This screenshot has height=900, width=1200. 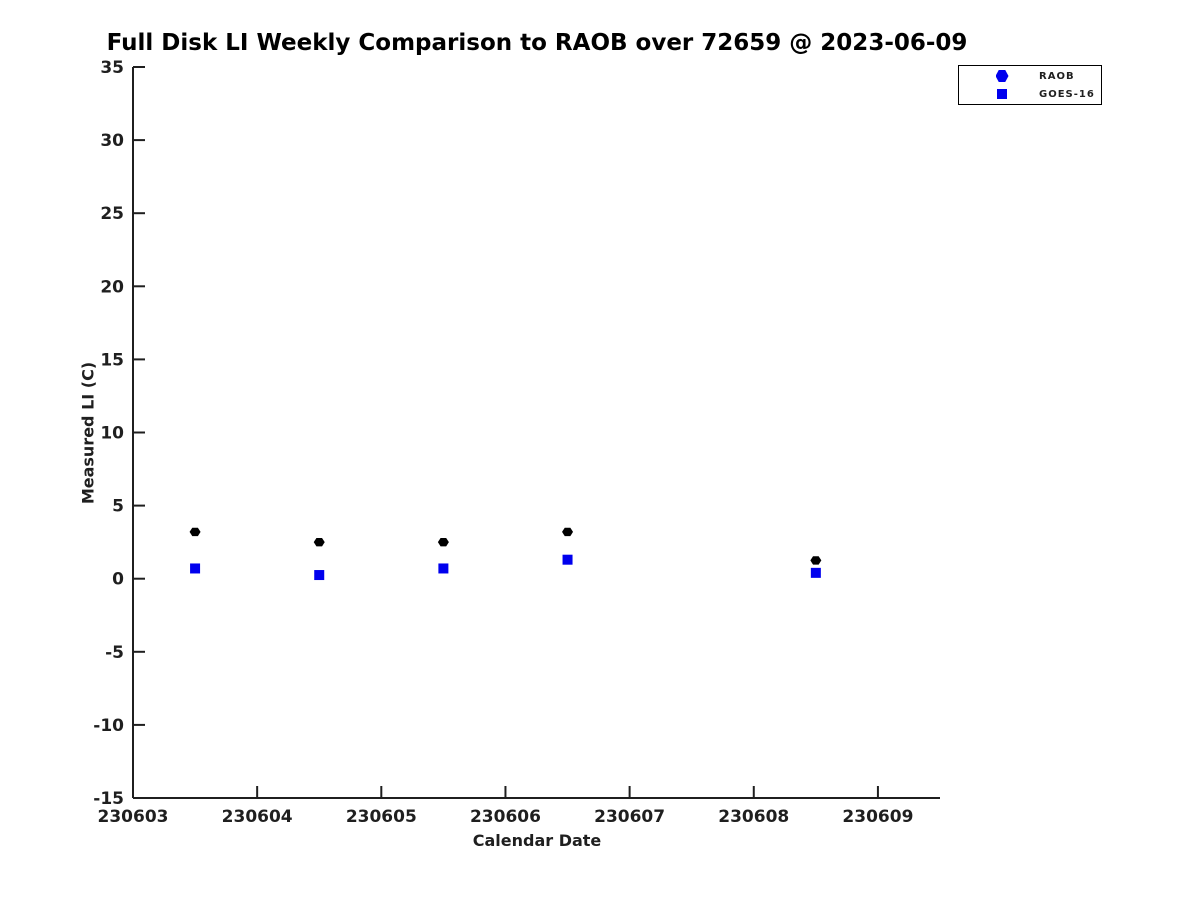 I want to click on x-axis-label: Calendar Date, so click(x=537, y=840).